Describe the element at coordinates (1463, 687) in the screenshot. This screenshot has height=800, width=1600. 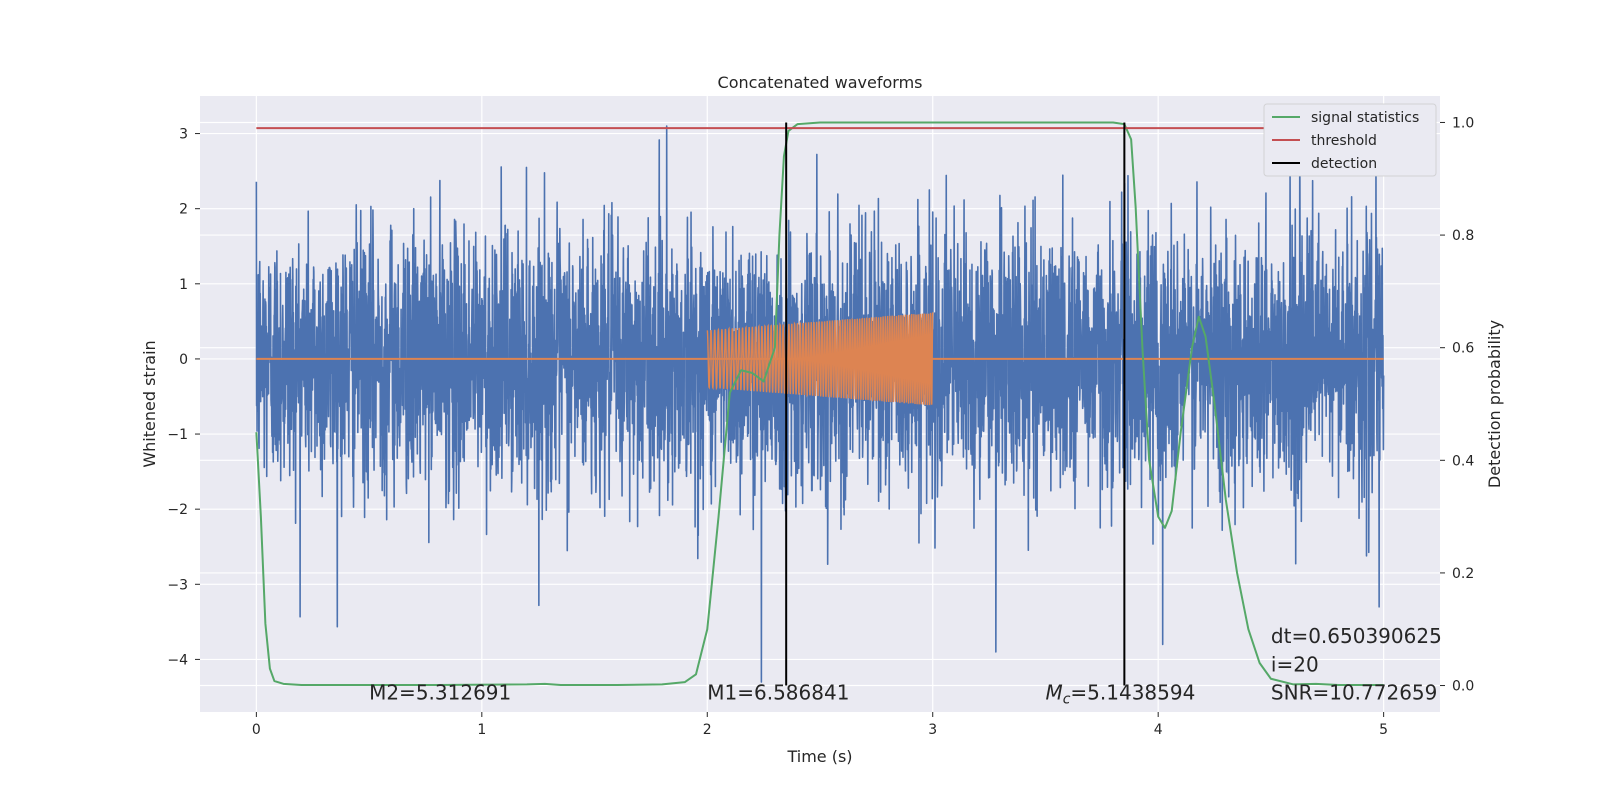
I see `y2-tick-label: 0.0` at that location.